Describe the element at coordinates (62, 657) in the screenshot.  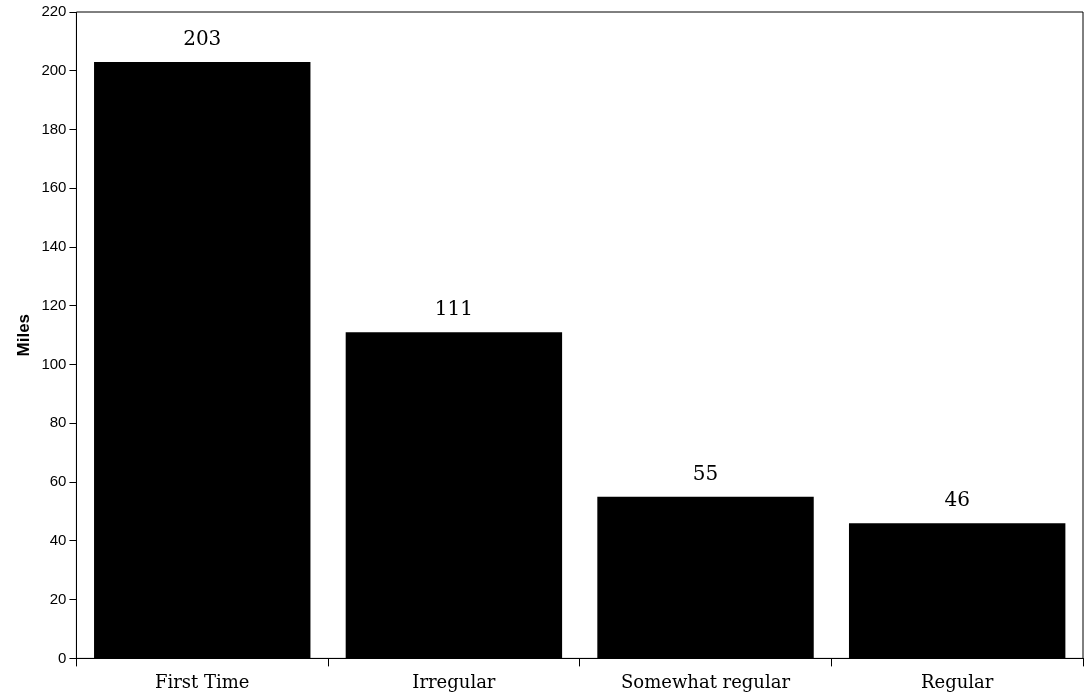
I see `y-tick-label: 0` at that location.